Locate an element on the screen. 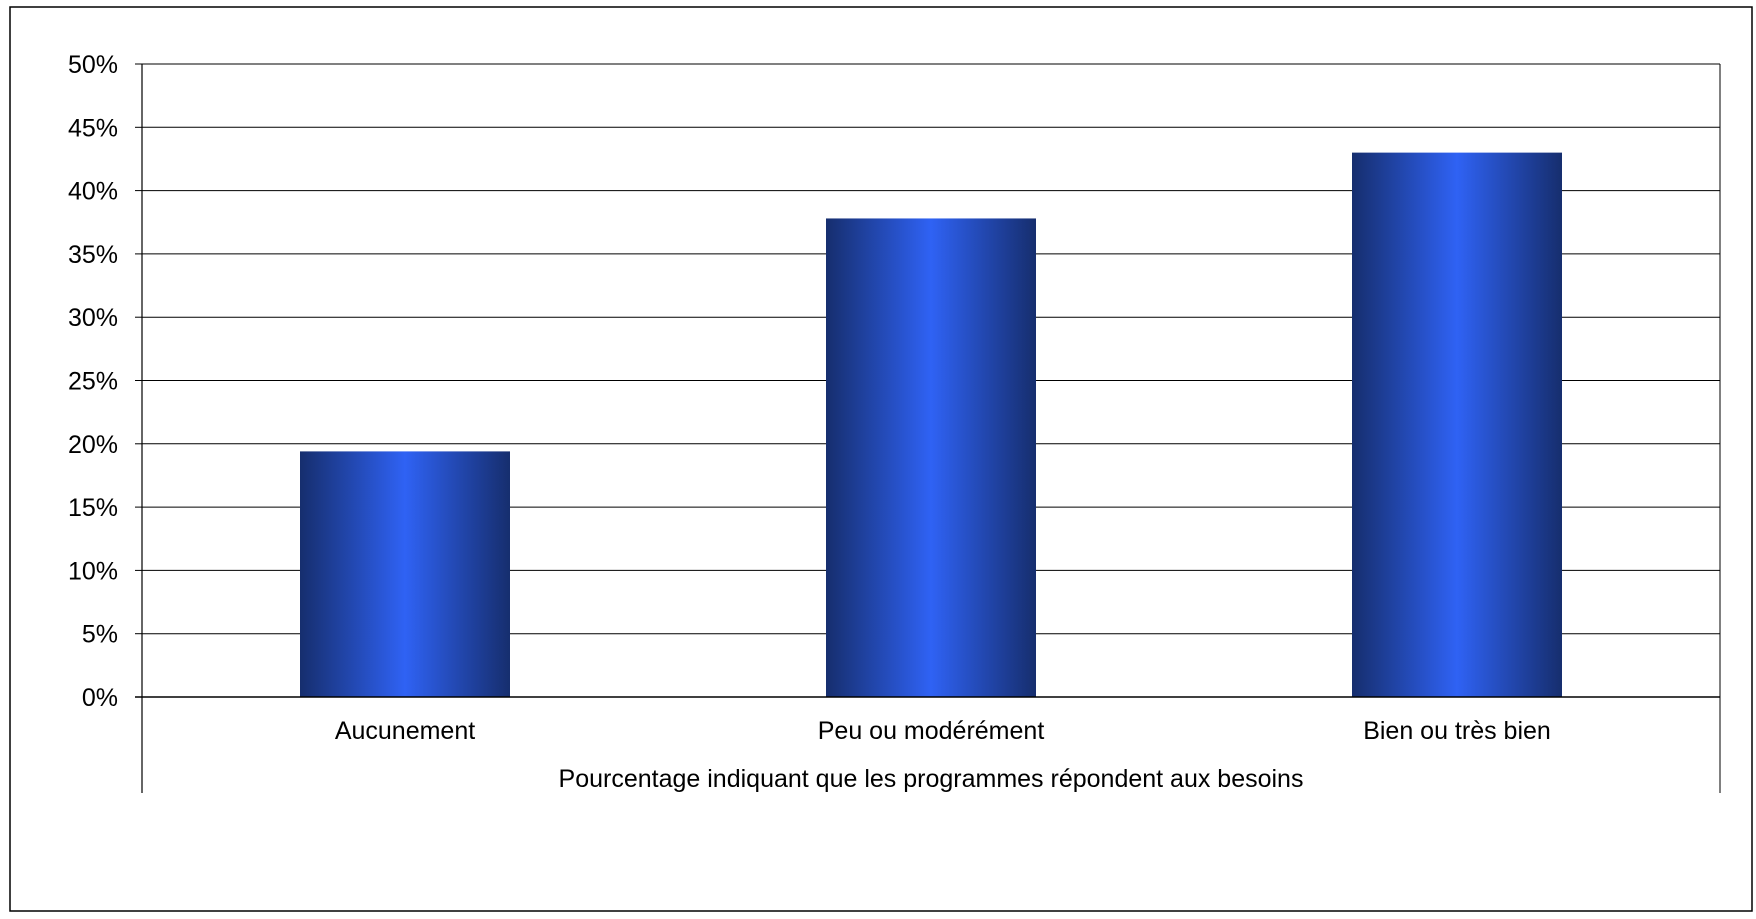 This screenshot has height=919, width=1756. y-tick-label: 35% is located at coordinates (93, 255).